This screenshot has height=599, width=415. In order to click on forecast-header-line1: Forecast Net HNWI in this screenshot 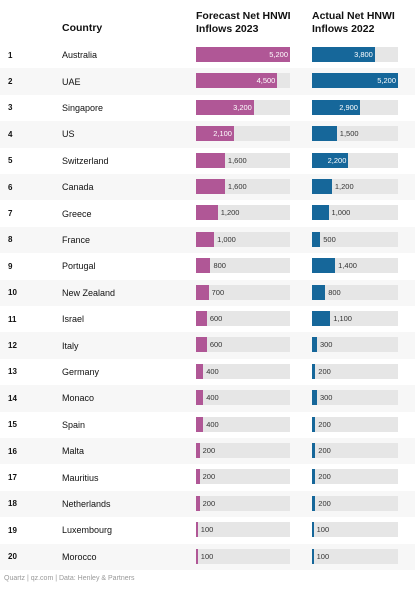, I will do `click(243, 16)`.